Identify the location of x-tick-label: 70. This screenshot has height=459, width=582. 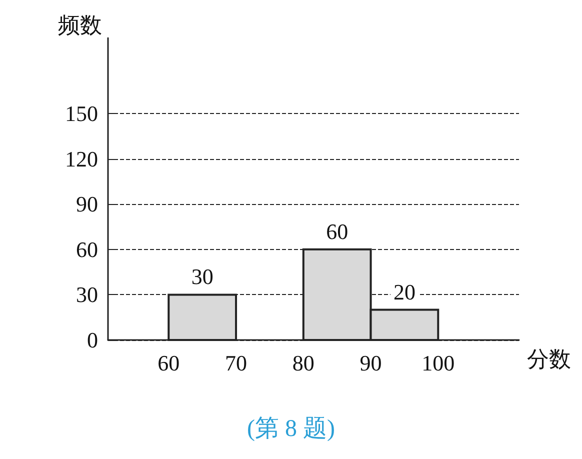
(236, 363).